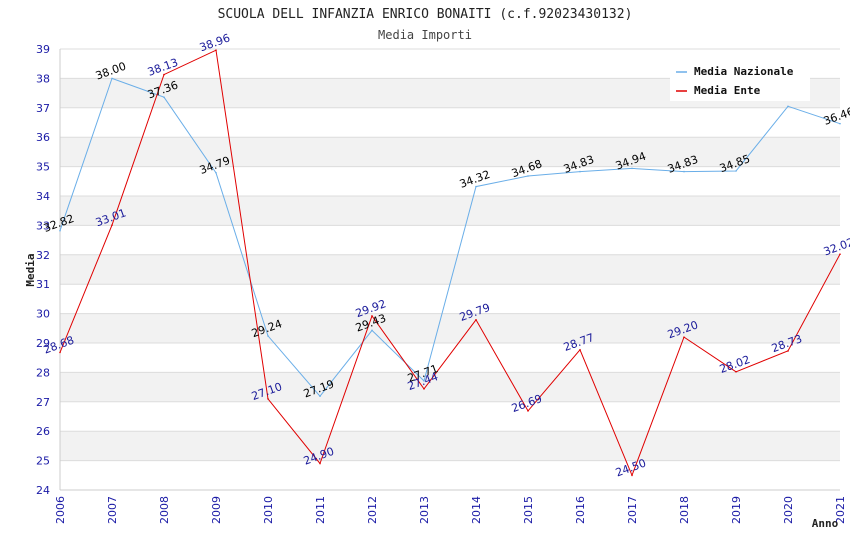 The width and height of the screenshot is (850, 550). Describe the element at coordinates (43, 196) in the screenshot. I see `y-tick-label: 34` at that location.